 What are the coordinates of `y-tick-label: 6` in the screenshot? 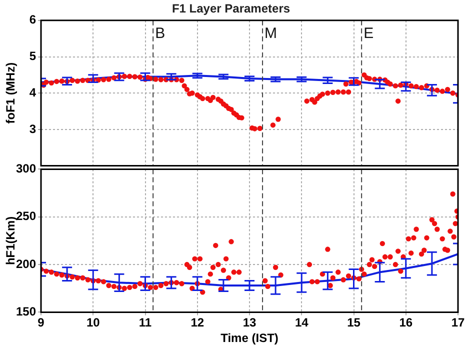 It's located at (32, 19).